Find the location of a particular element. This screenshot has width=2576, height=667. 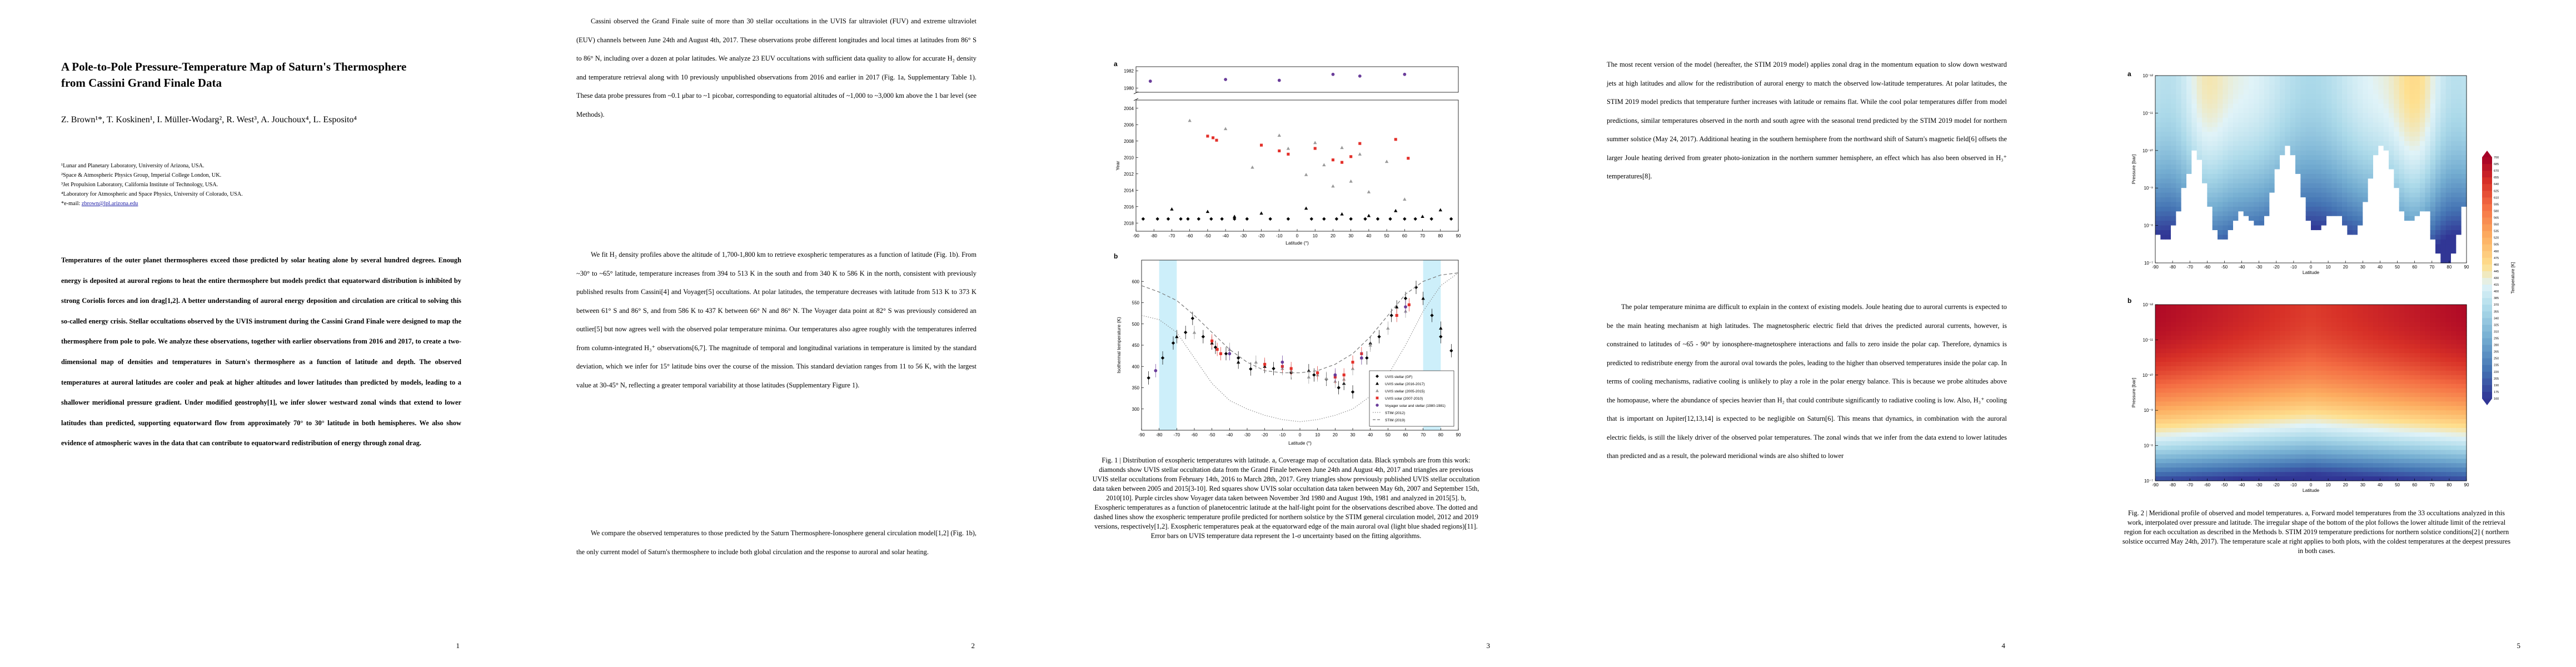

email-link: zbrown@lpl.arizona.edu is located at coordinates (109, 204).